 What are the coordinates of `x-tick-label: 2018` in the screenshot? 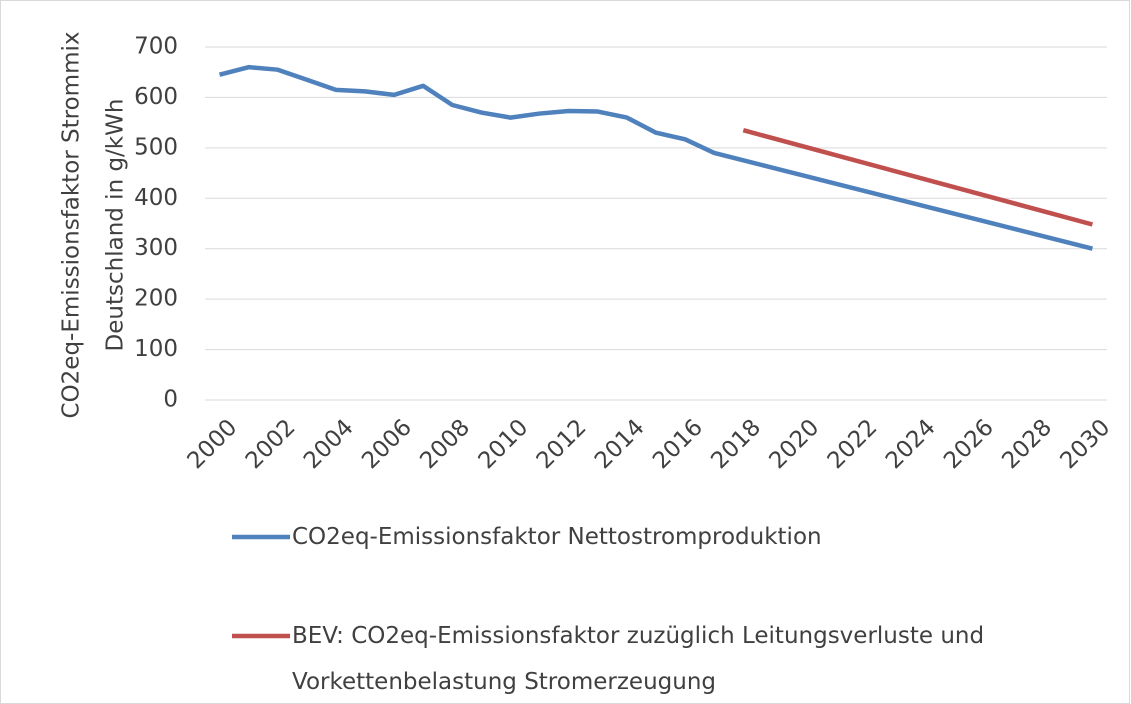 It's located at (736, 444).